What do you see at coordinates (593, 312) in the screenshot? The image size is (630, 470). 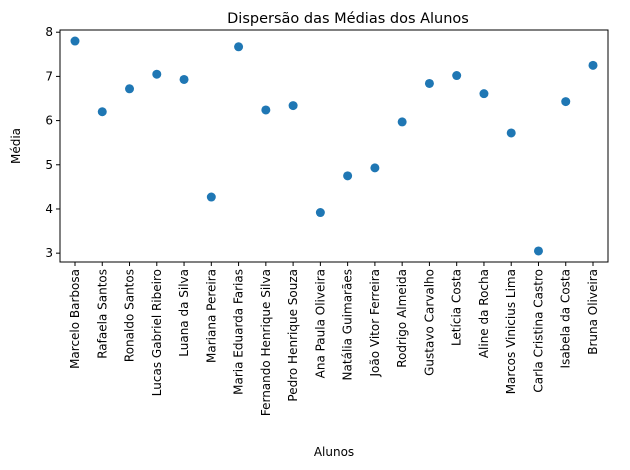 I see `x-tick-label: Bruna Oliveira` at bounding box center [593, 312].